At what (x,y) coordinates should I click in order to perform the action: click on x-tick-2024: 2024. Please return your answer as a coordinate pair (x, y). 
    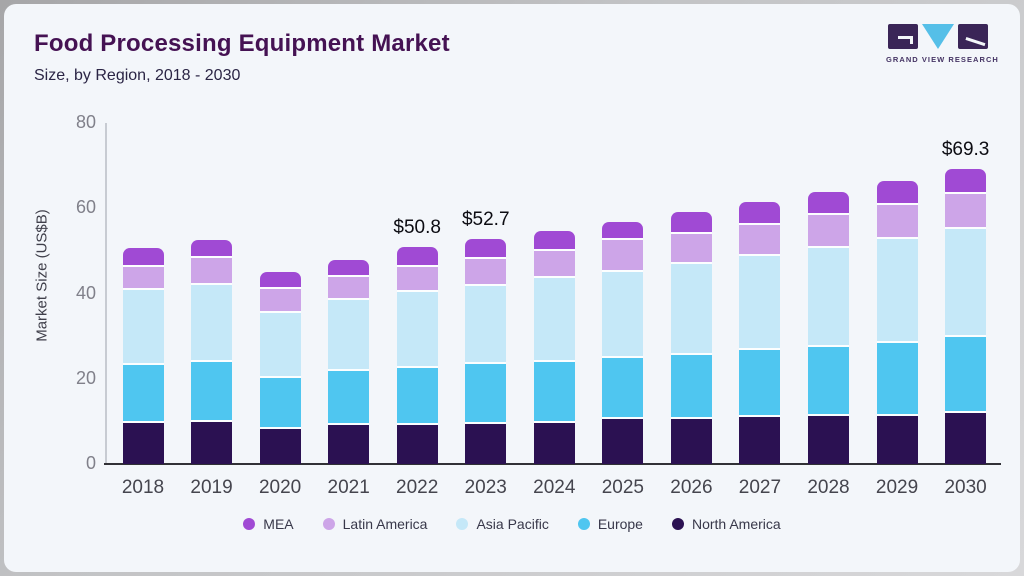
    Looking at the image, I should click on (554, 487).